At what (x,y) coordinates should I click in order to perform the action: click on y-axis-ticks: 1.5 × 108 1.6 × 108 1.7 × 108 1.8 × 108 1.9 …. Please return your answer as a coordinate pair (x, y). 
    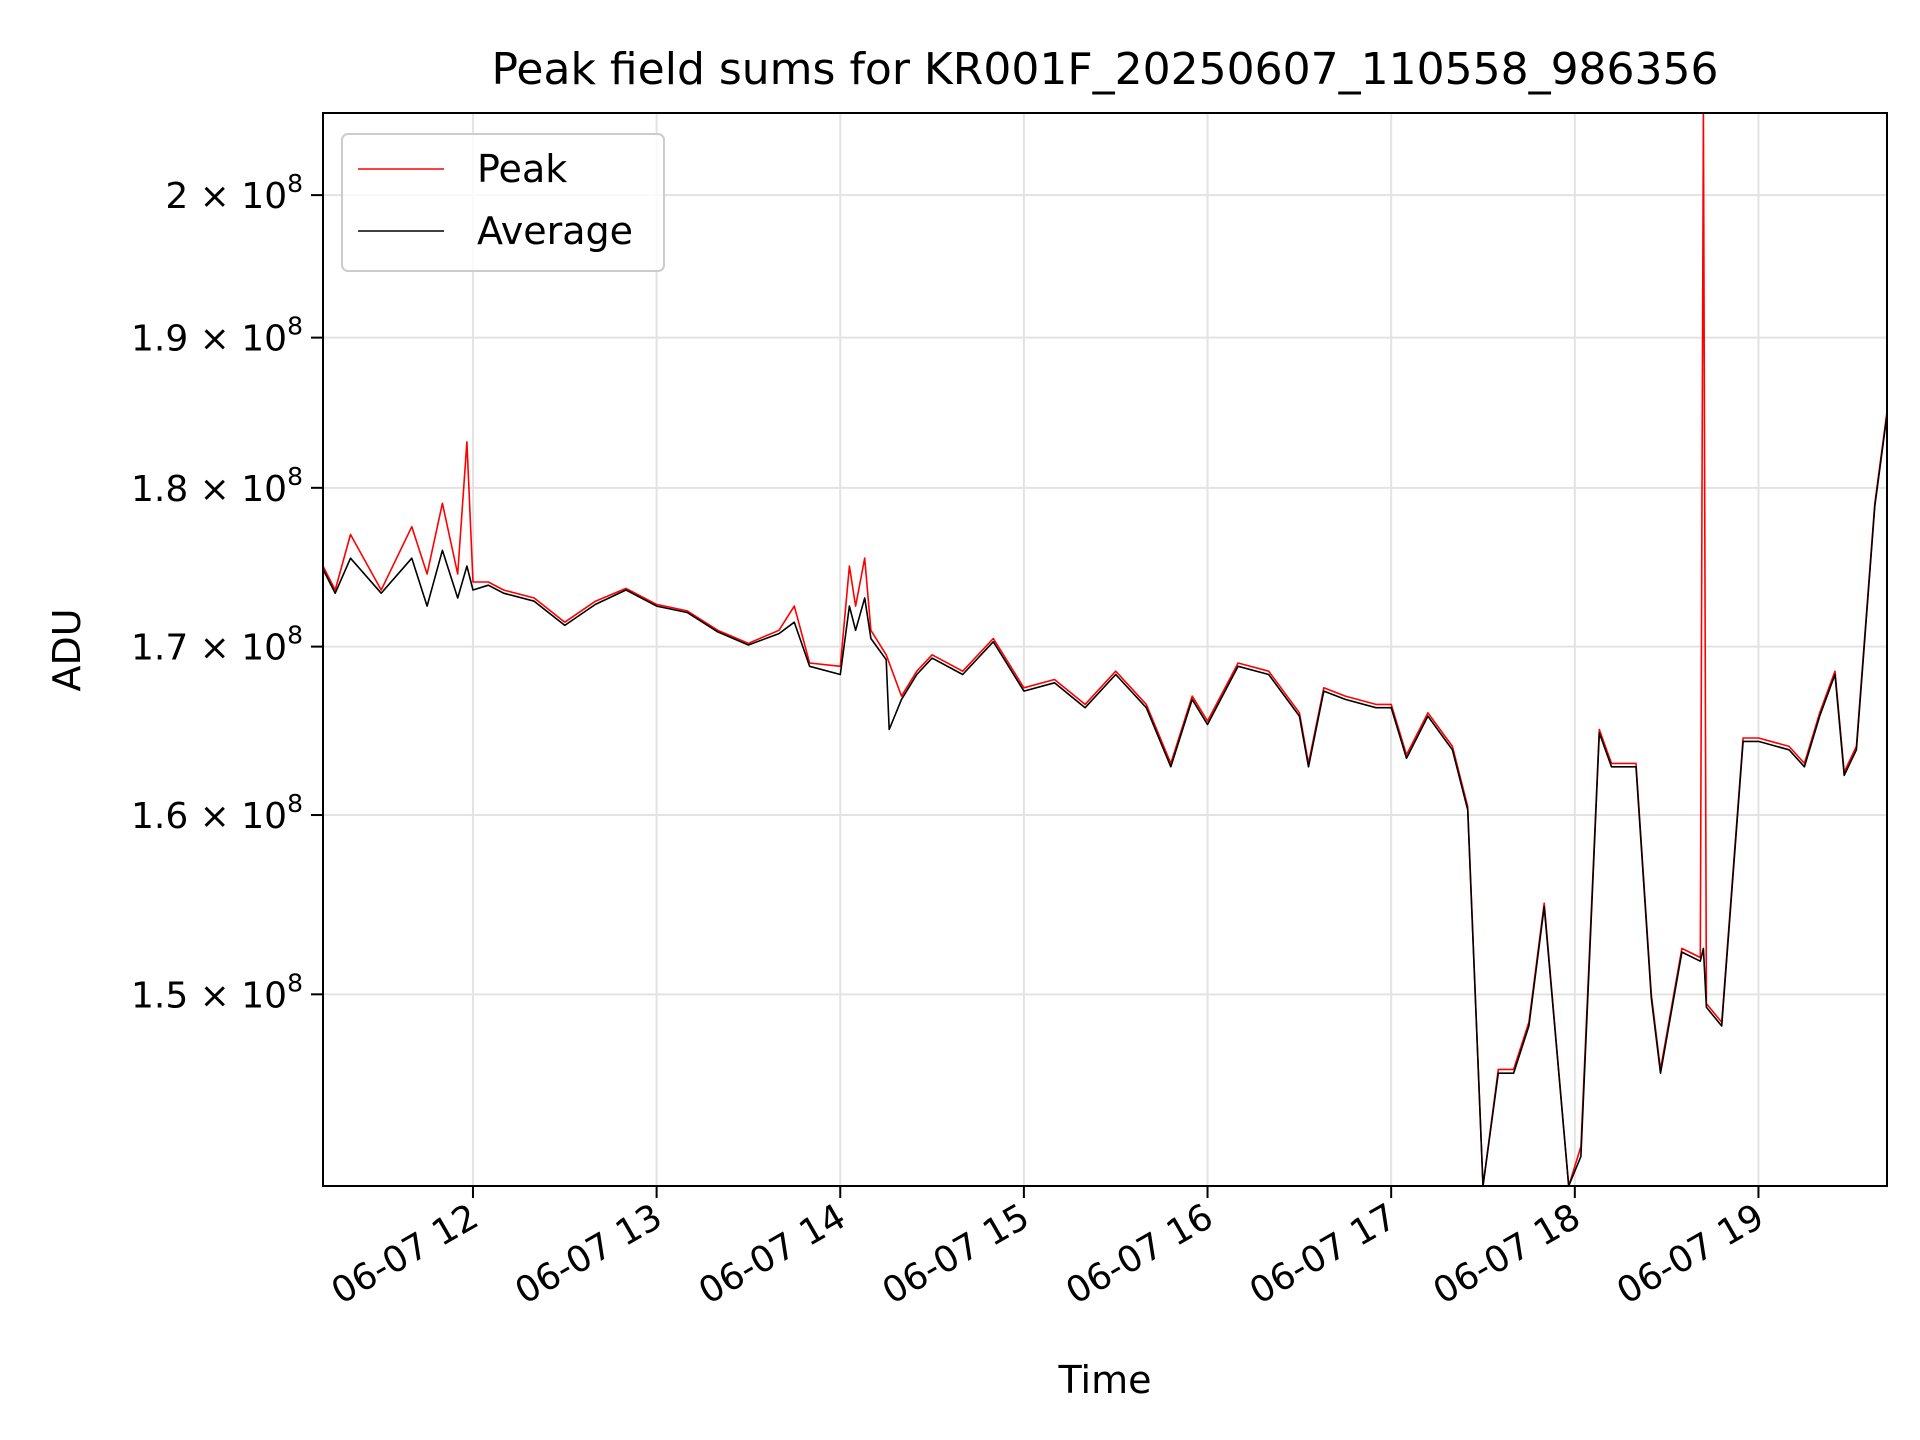
    Looking at the image, I should click on (227, 592).